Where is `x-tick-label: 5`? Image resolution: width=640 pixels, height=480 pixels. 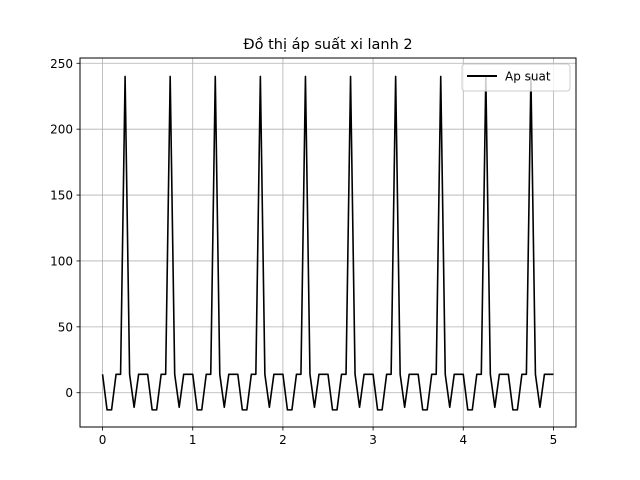
x-tick-label: 5 is located at coordinates (554, 440).